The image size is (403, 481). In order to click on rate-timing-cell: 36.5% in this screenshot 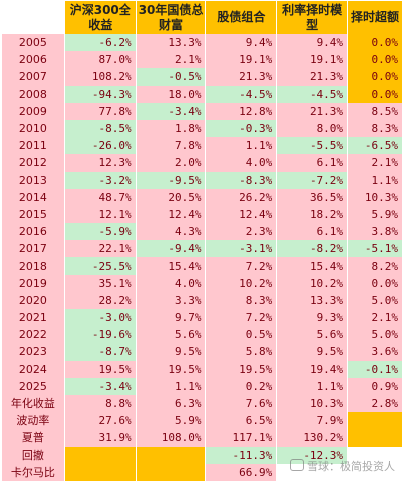, I will do `click(312, 197)`.